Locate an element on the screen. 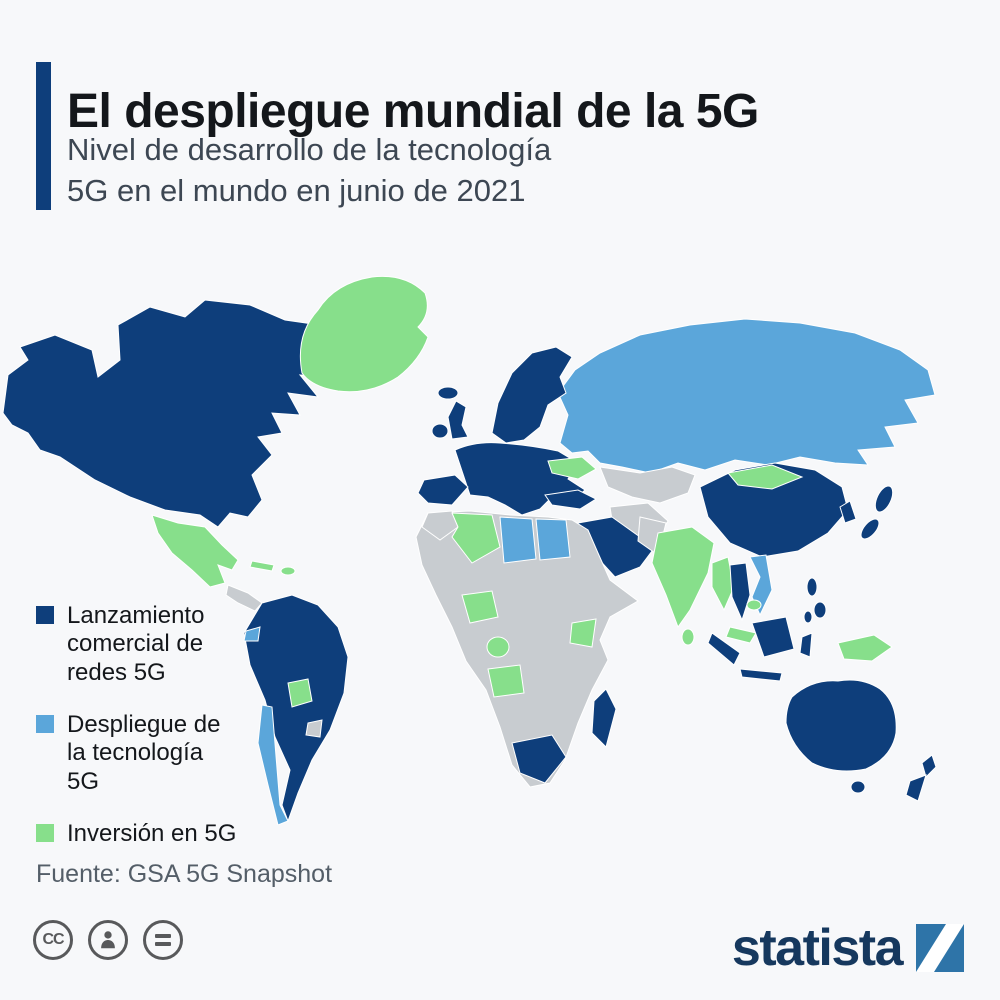 Image resolution: width=1000 pixels, height=1000 pixels. legend-swatch-deployment is located at coordinates (45, 723).